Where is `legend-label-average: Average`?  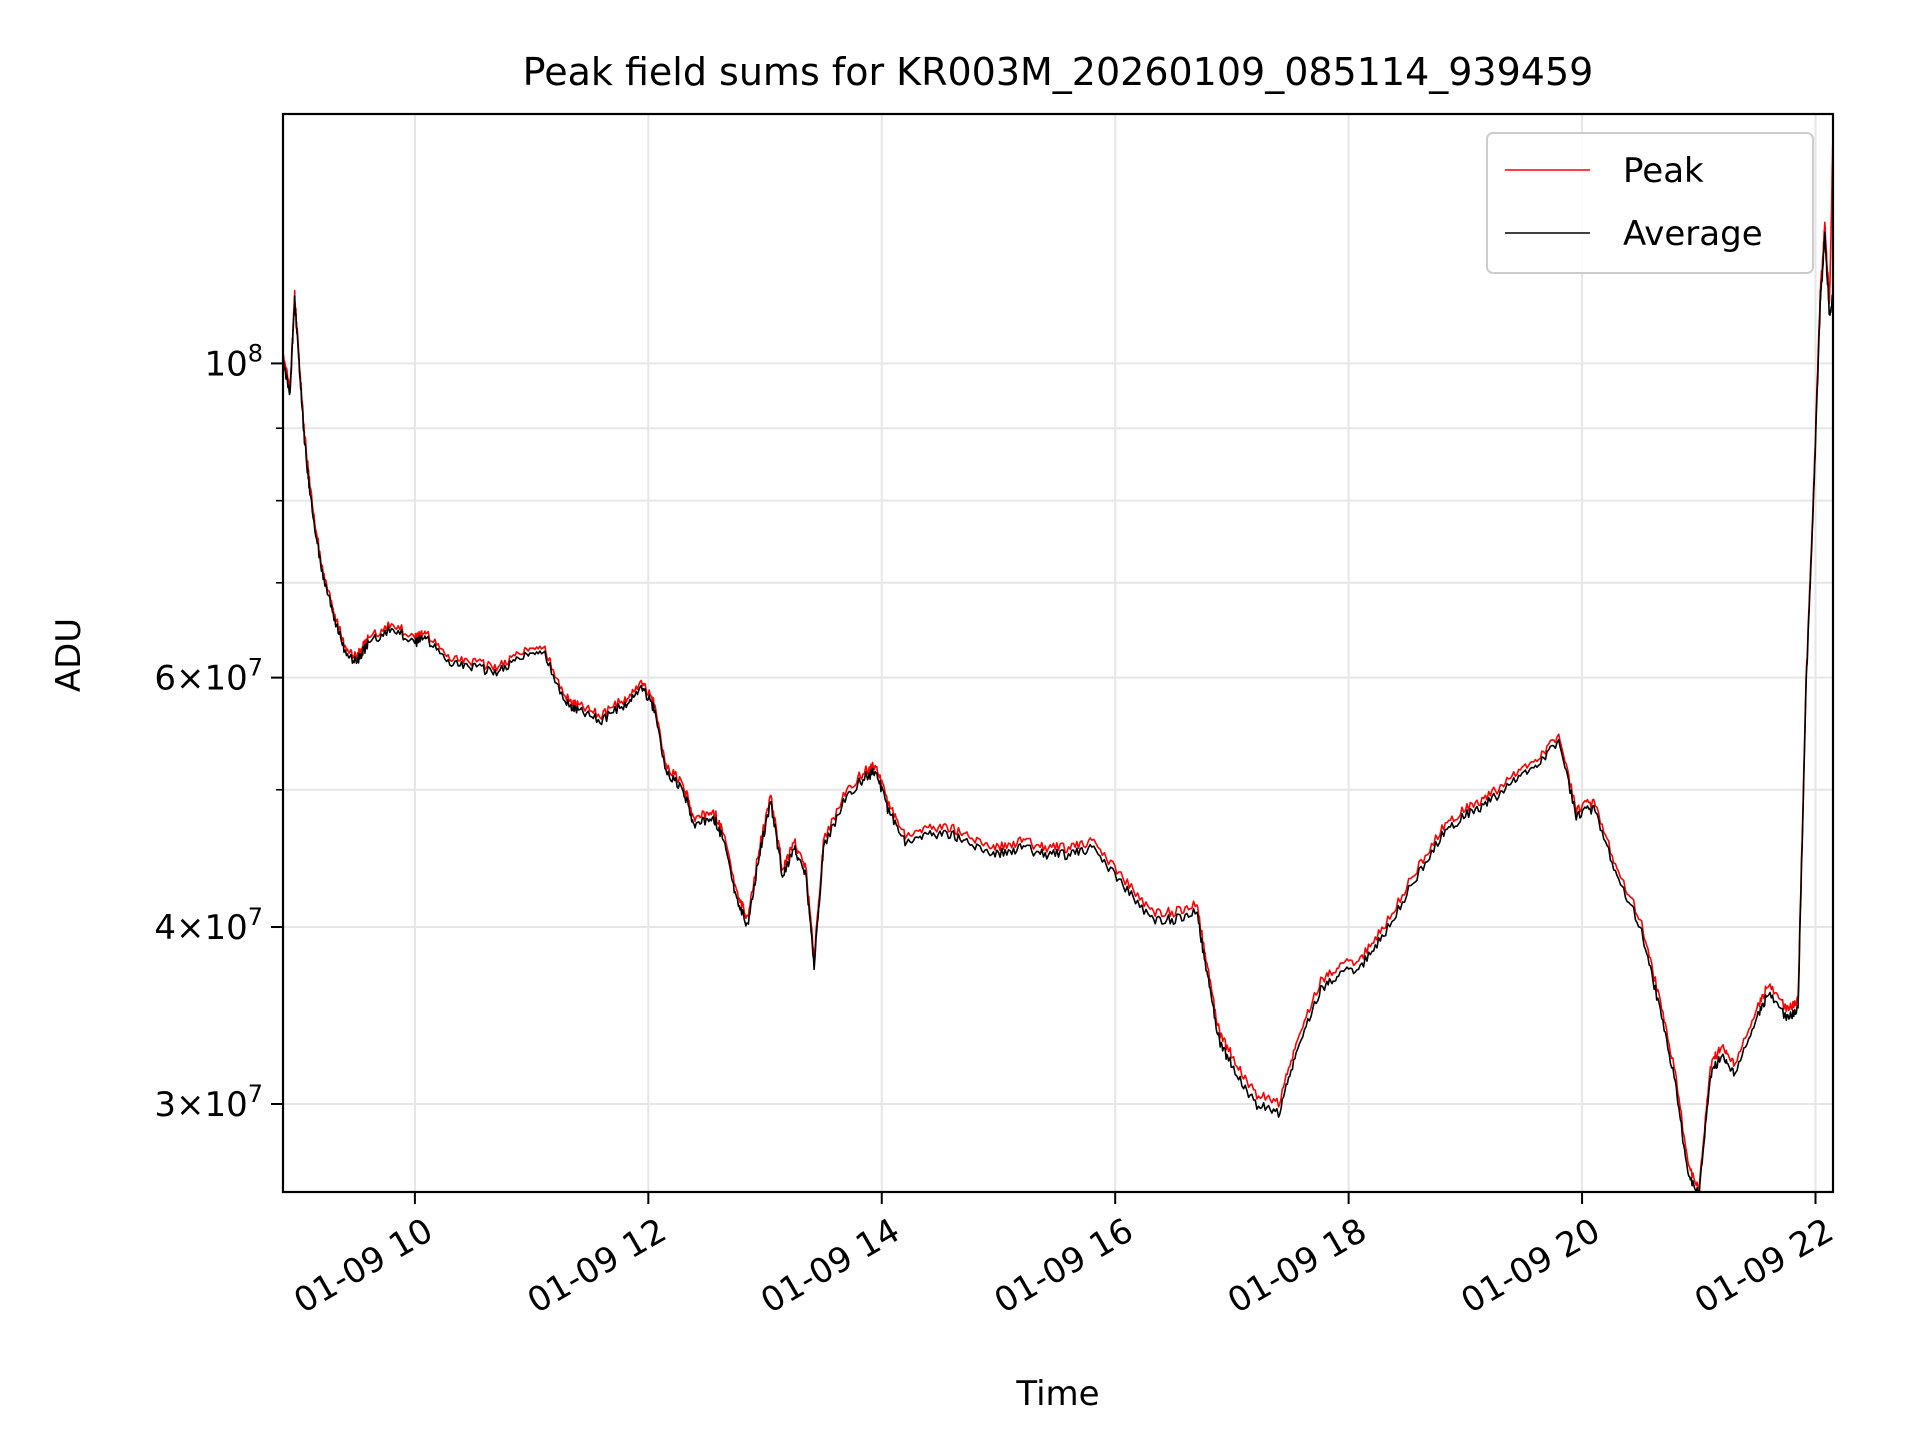
legend-label-average: Average is located at coordinates (1693, 234).